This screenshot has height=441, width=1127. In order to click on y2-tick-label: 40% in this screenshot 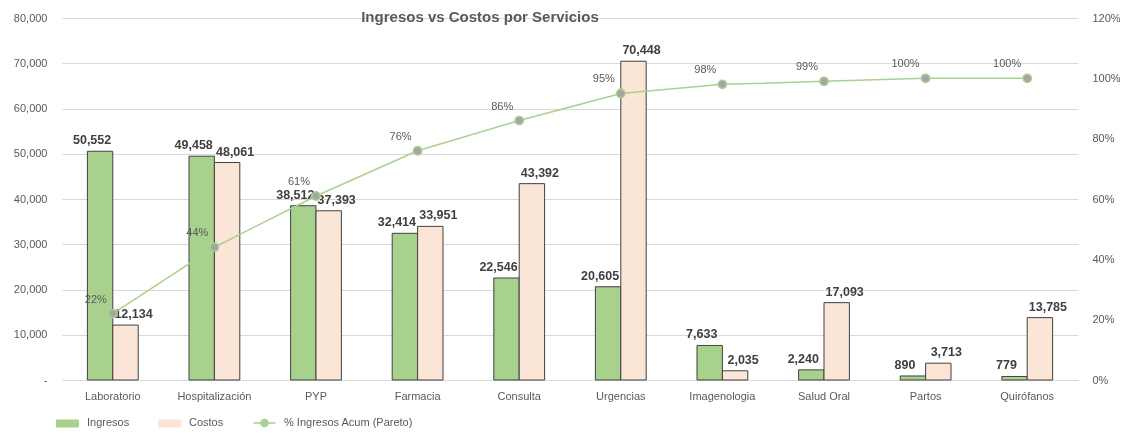, I will do `click(1103, 258)`.